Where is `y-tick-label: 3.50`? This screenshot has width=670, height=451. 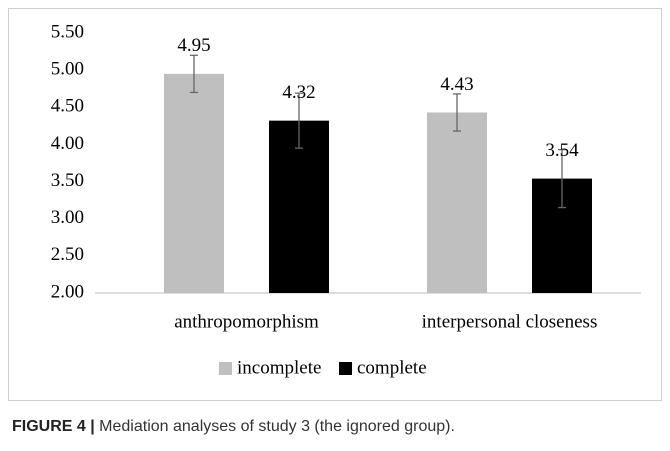
y-tick-label: 3.50 is located at coordinates (67, 180).